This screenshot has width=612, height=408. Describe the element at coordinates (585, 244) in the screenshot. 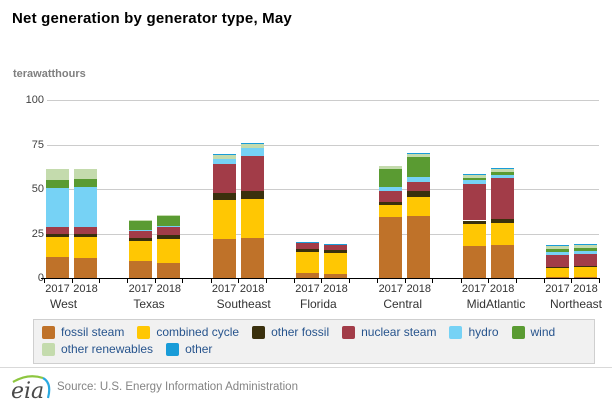

I see `bar-segment-Northeast-2018-other` at that location.